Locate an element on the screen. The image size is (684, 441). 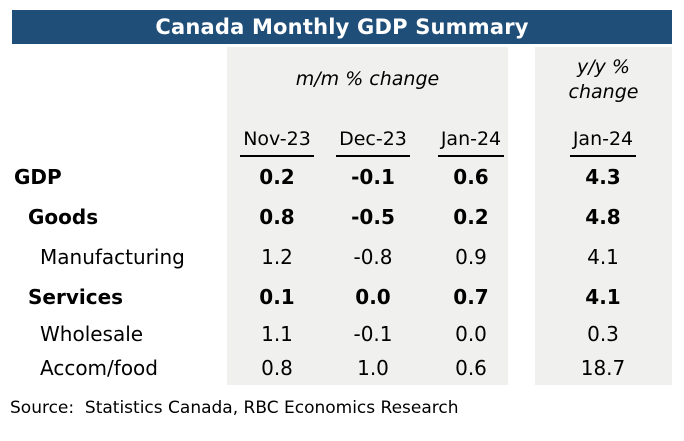
column-header-jan24-mm: Jan-24 is located at coordinates (471, 140).